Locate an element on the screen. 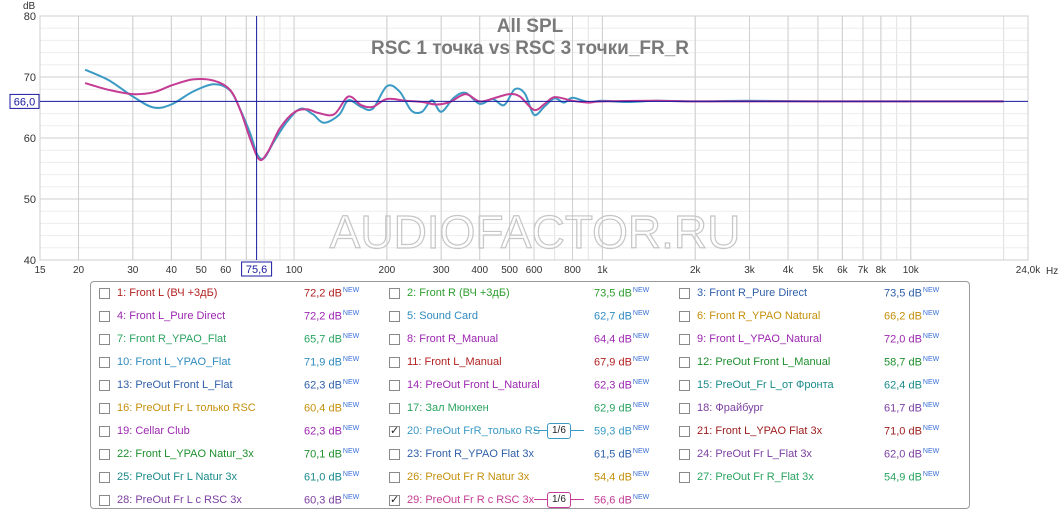 This screenshot has height=513, width=1061. legend-value: 61,5 dBNEW is located at coordinates (622, 454).